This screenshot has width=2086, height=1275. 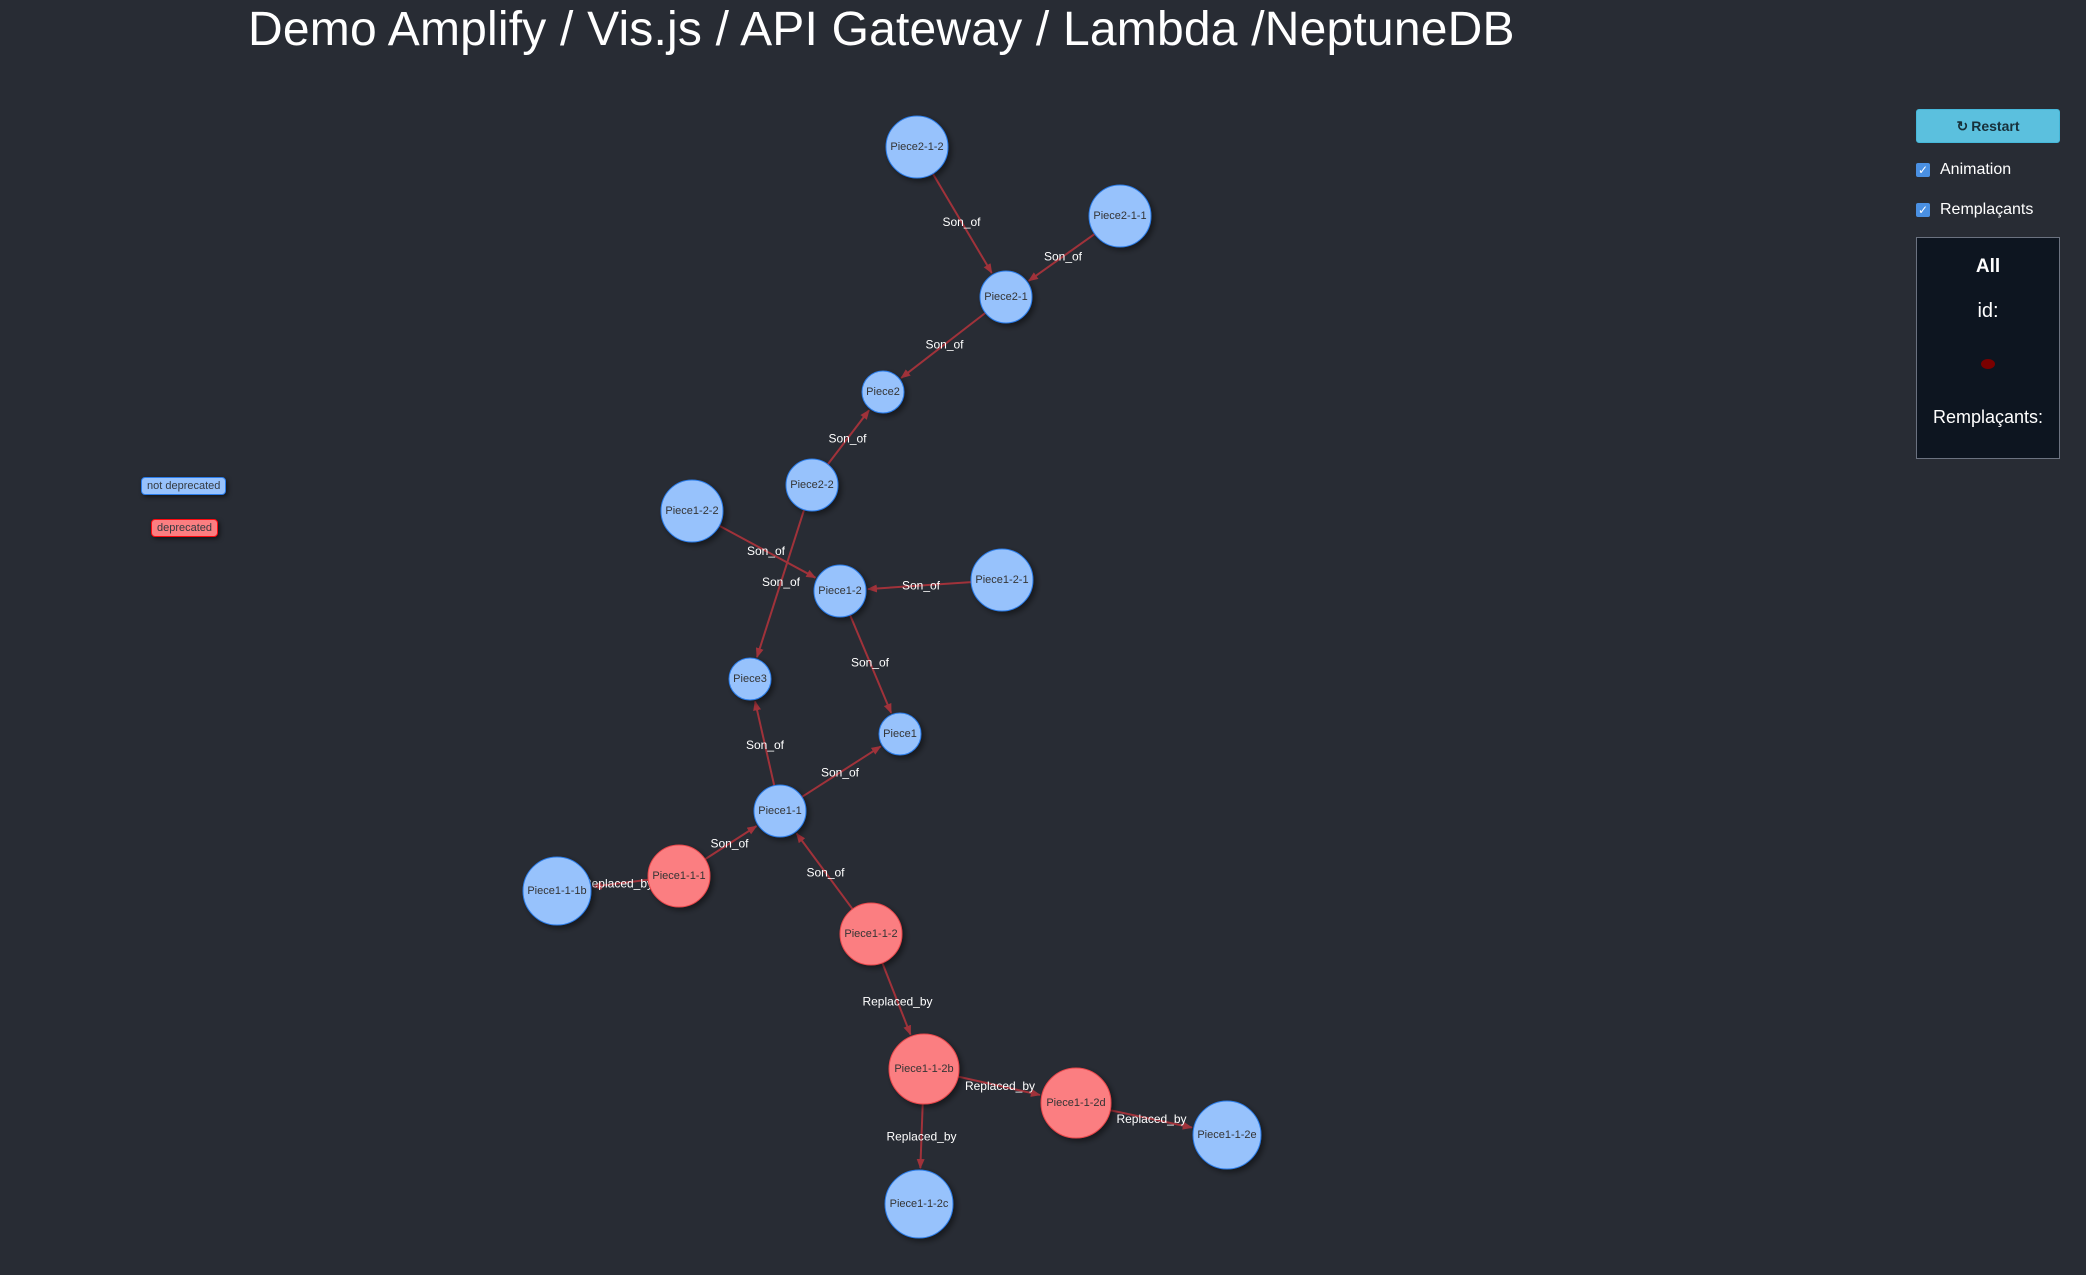 I want to click on edge-piece1-1-2d-to-piece1-1-2e, so click(x=1151, y=1119).